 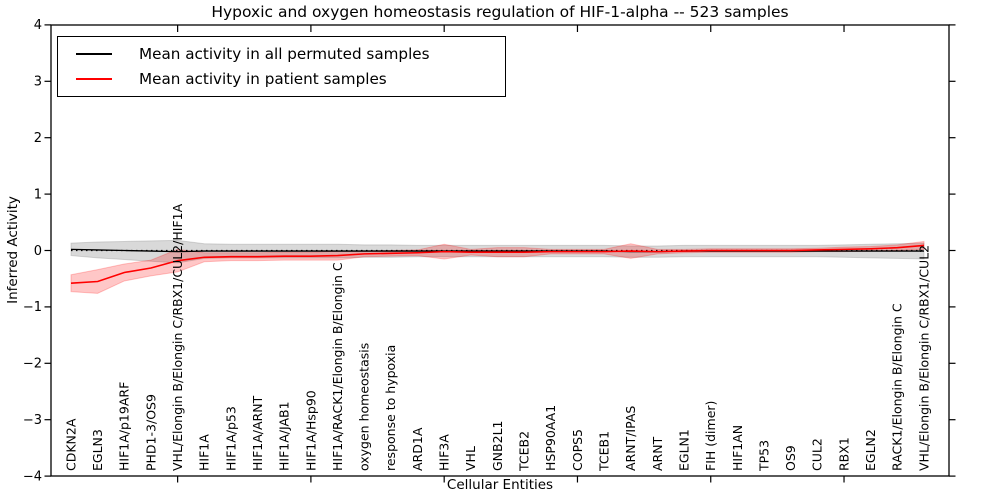 What do you see at coordinates (94, 79) in the screenshot?
I see `patient-line-icon` at bounding box center [94, 79].